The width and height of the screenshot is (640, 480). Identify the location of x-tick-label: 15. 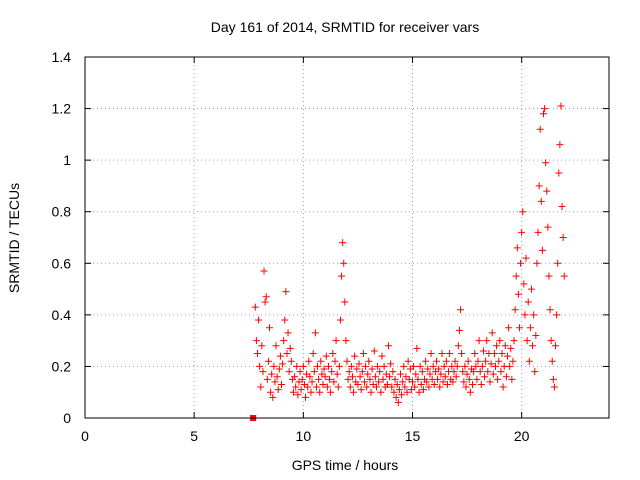
(413, 436).